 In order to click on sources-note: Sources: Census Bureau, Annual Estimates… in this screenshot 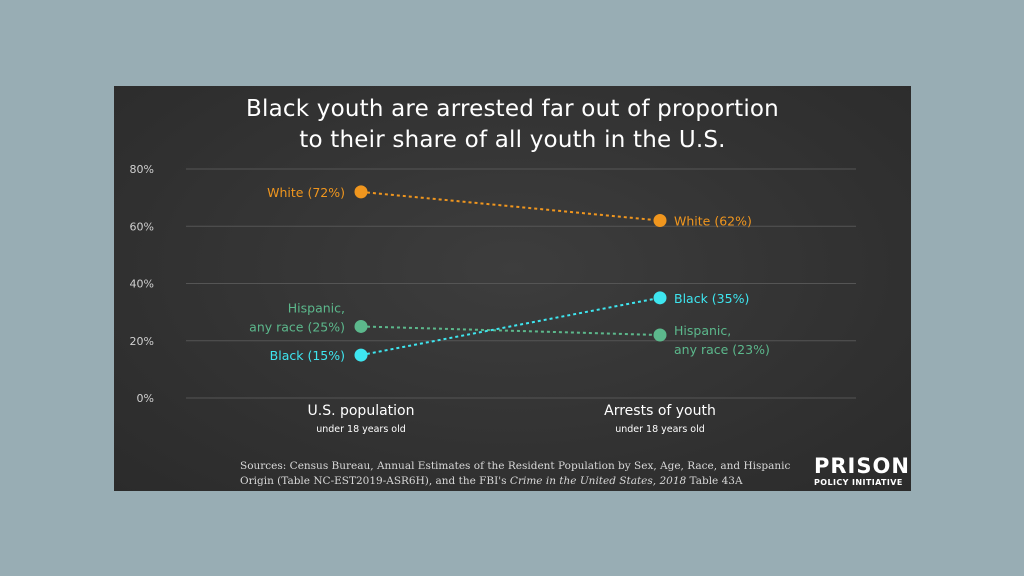, I will do `click(520, 474)`.